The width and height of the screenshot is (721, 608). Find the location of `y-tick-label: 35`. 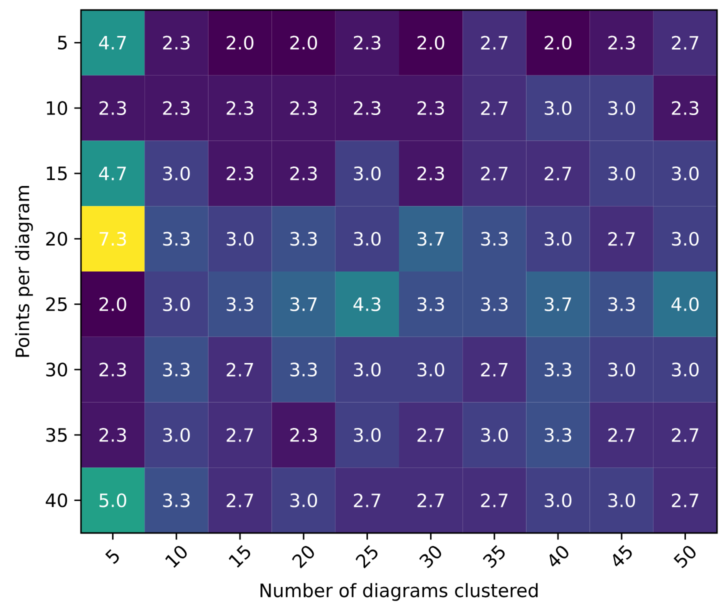

y-tick-label: 35 is located at coordinates (56, 435).